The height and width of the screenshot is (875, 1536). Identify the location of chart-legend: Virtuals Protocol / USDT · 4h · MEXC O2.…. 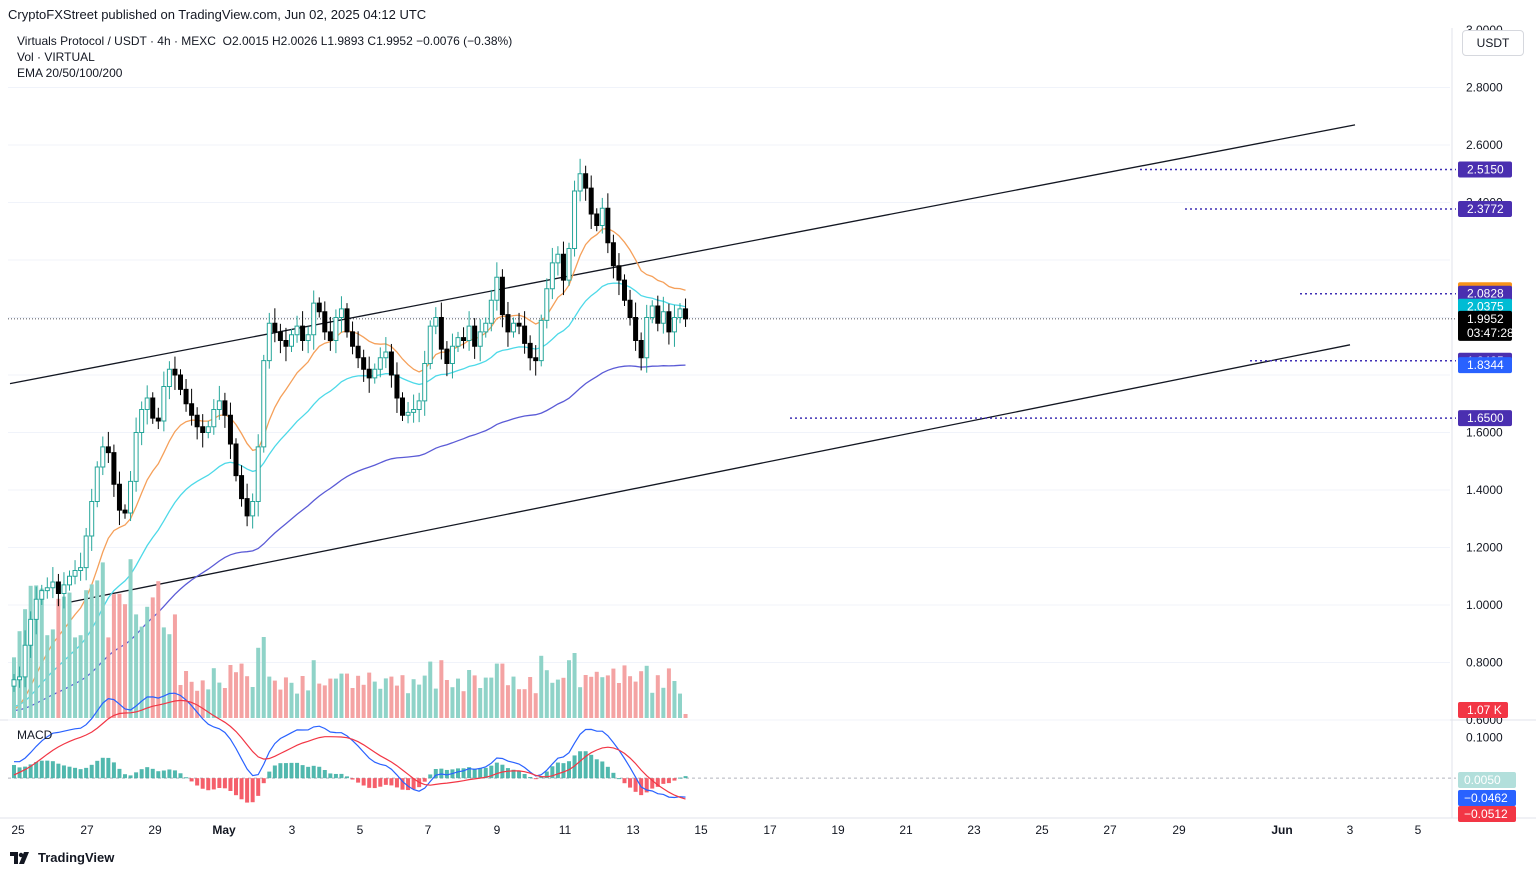
(264, 57).